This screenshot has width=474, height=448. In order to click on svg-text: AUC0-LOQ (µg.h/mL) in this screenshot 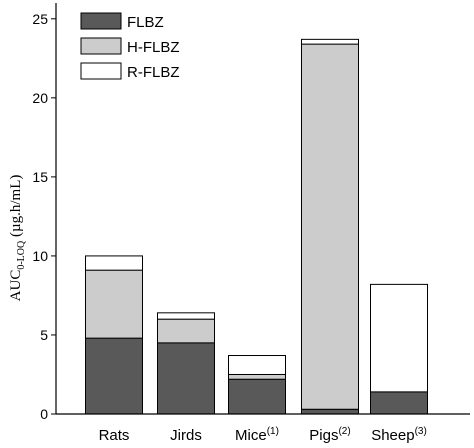, I will do `click(17, 238)`.